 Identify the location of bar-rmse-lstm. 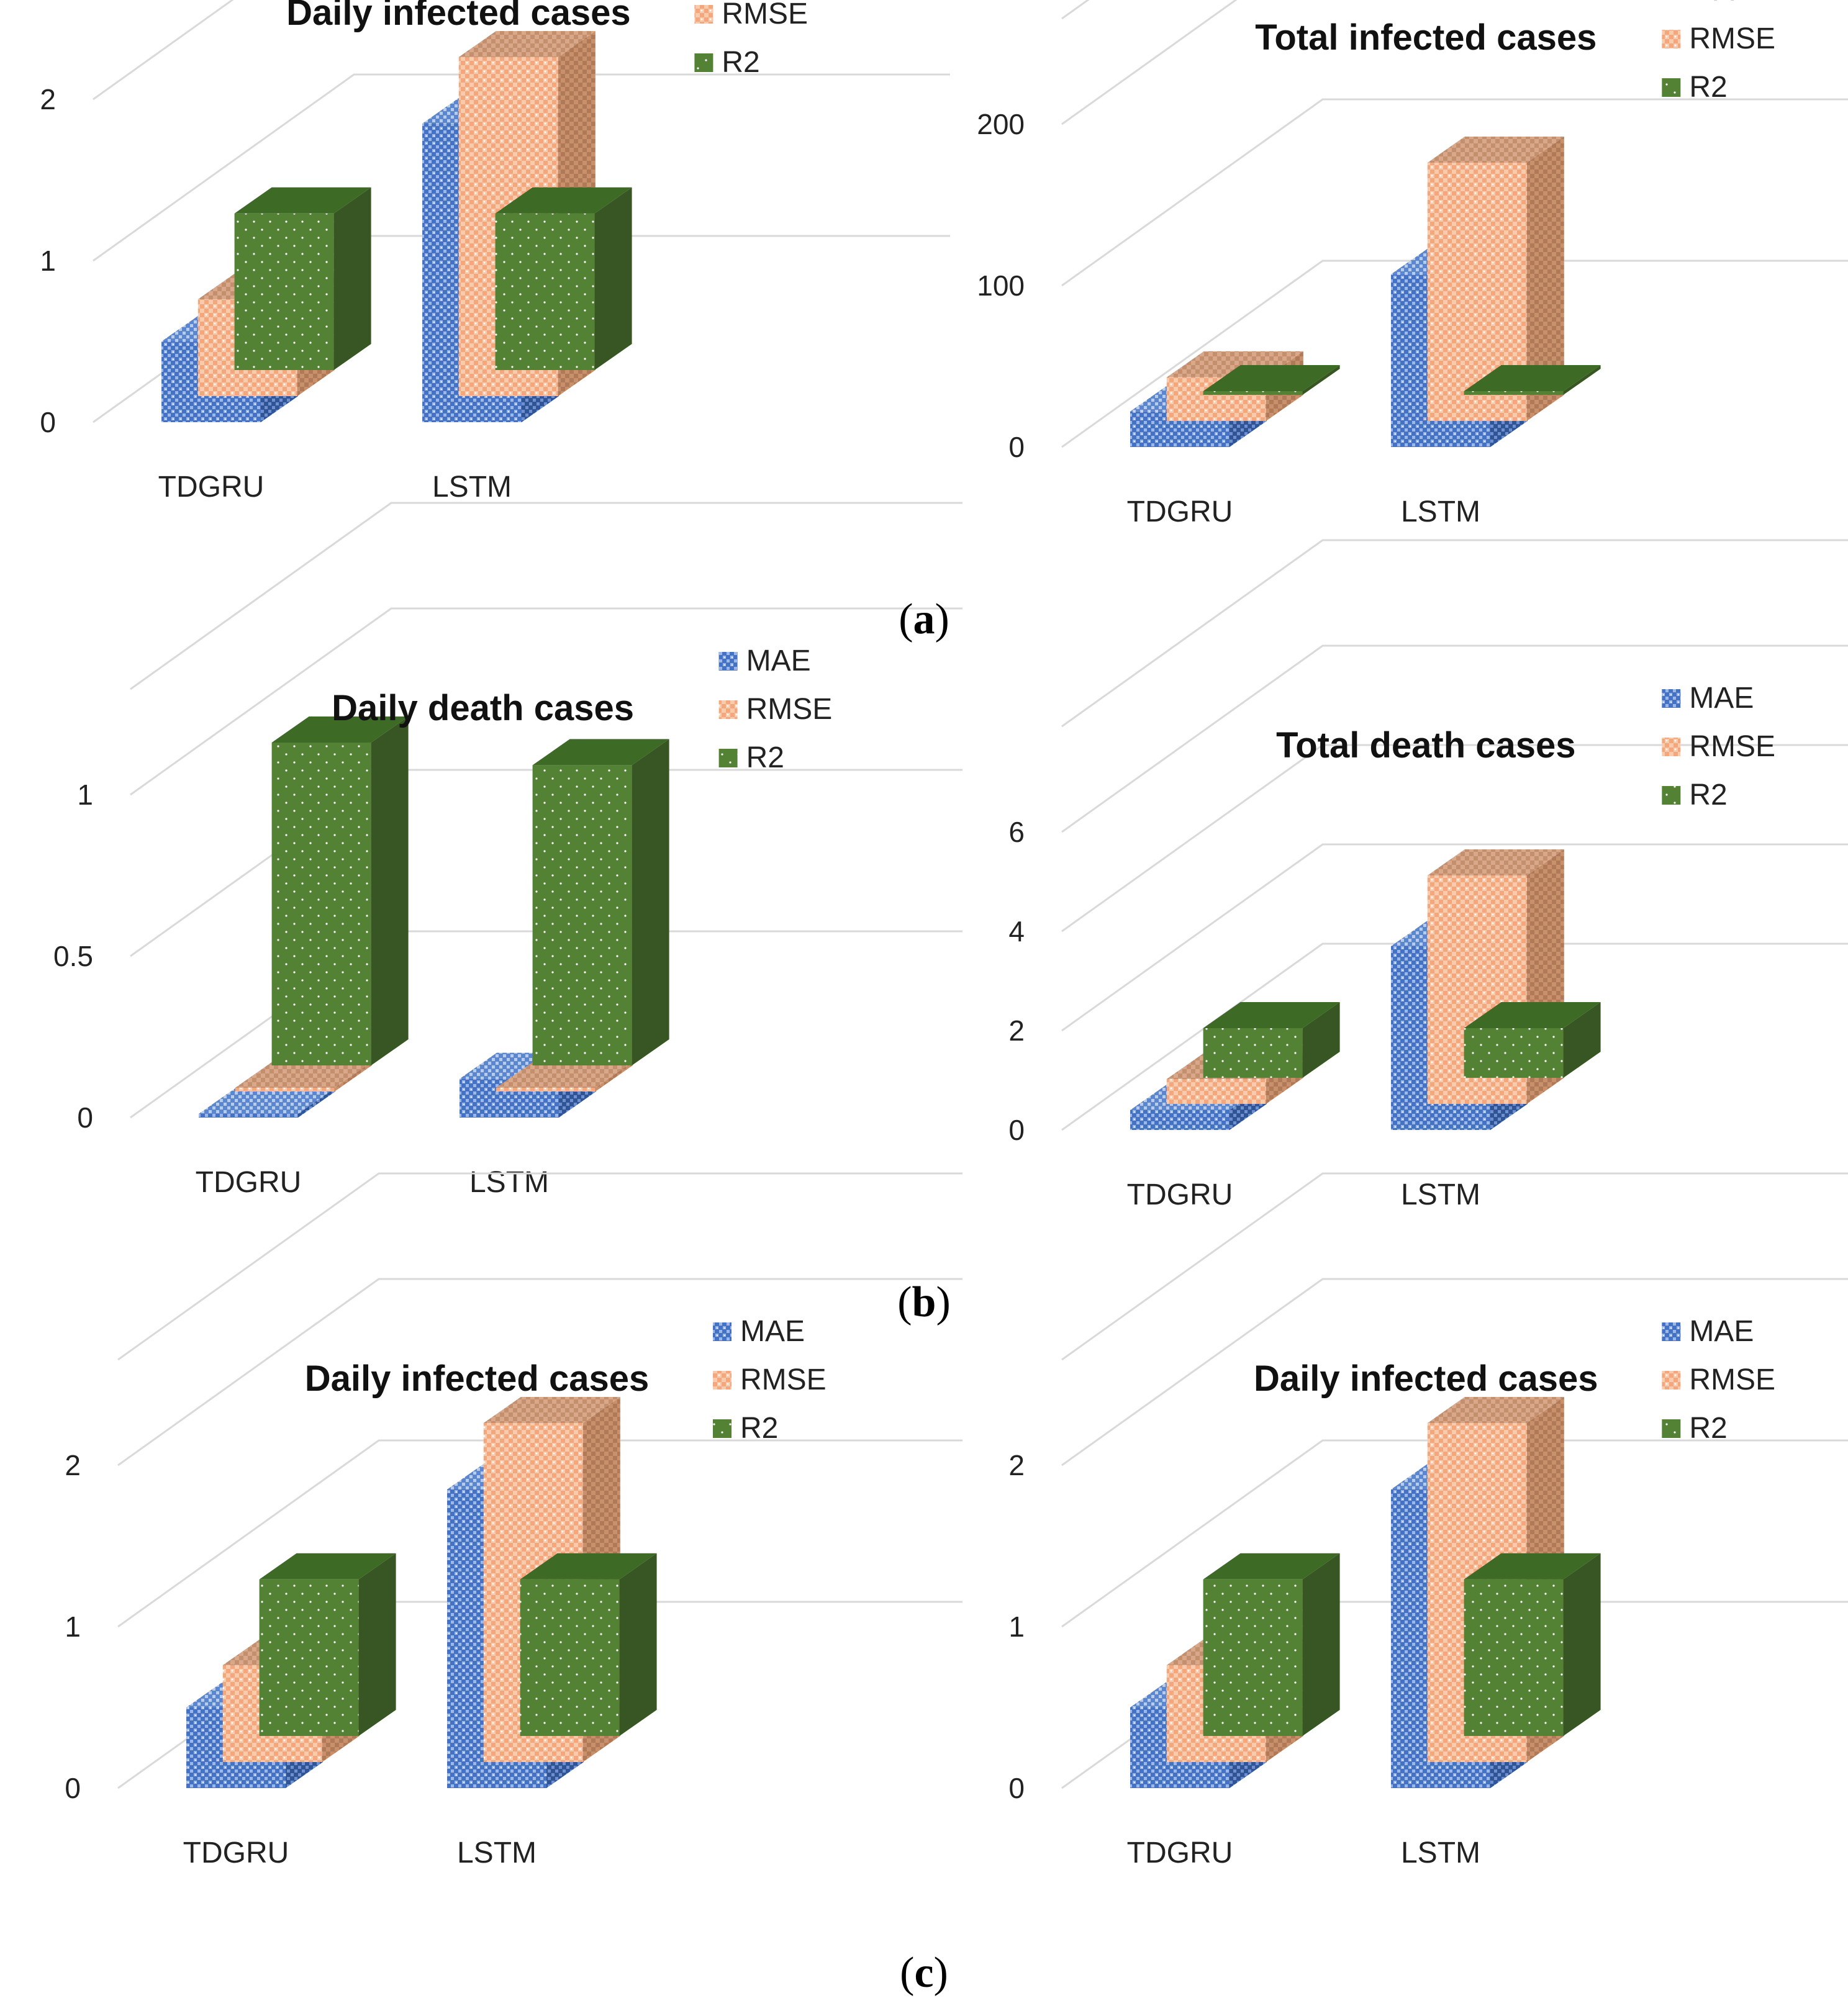
(546, 1089).